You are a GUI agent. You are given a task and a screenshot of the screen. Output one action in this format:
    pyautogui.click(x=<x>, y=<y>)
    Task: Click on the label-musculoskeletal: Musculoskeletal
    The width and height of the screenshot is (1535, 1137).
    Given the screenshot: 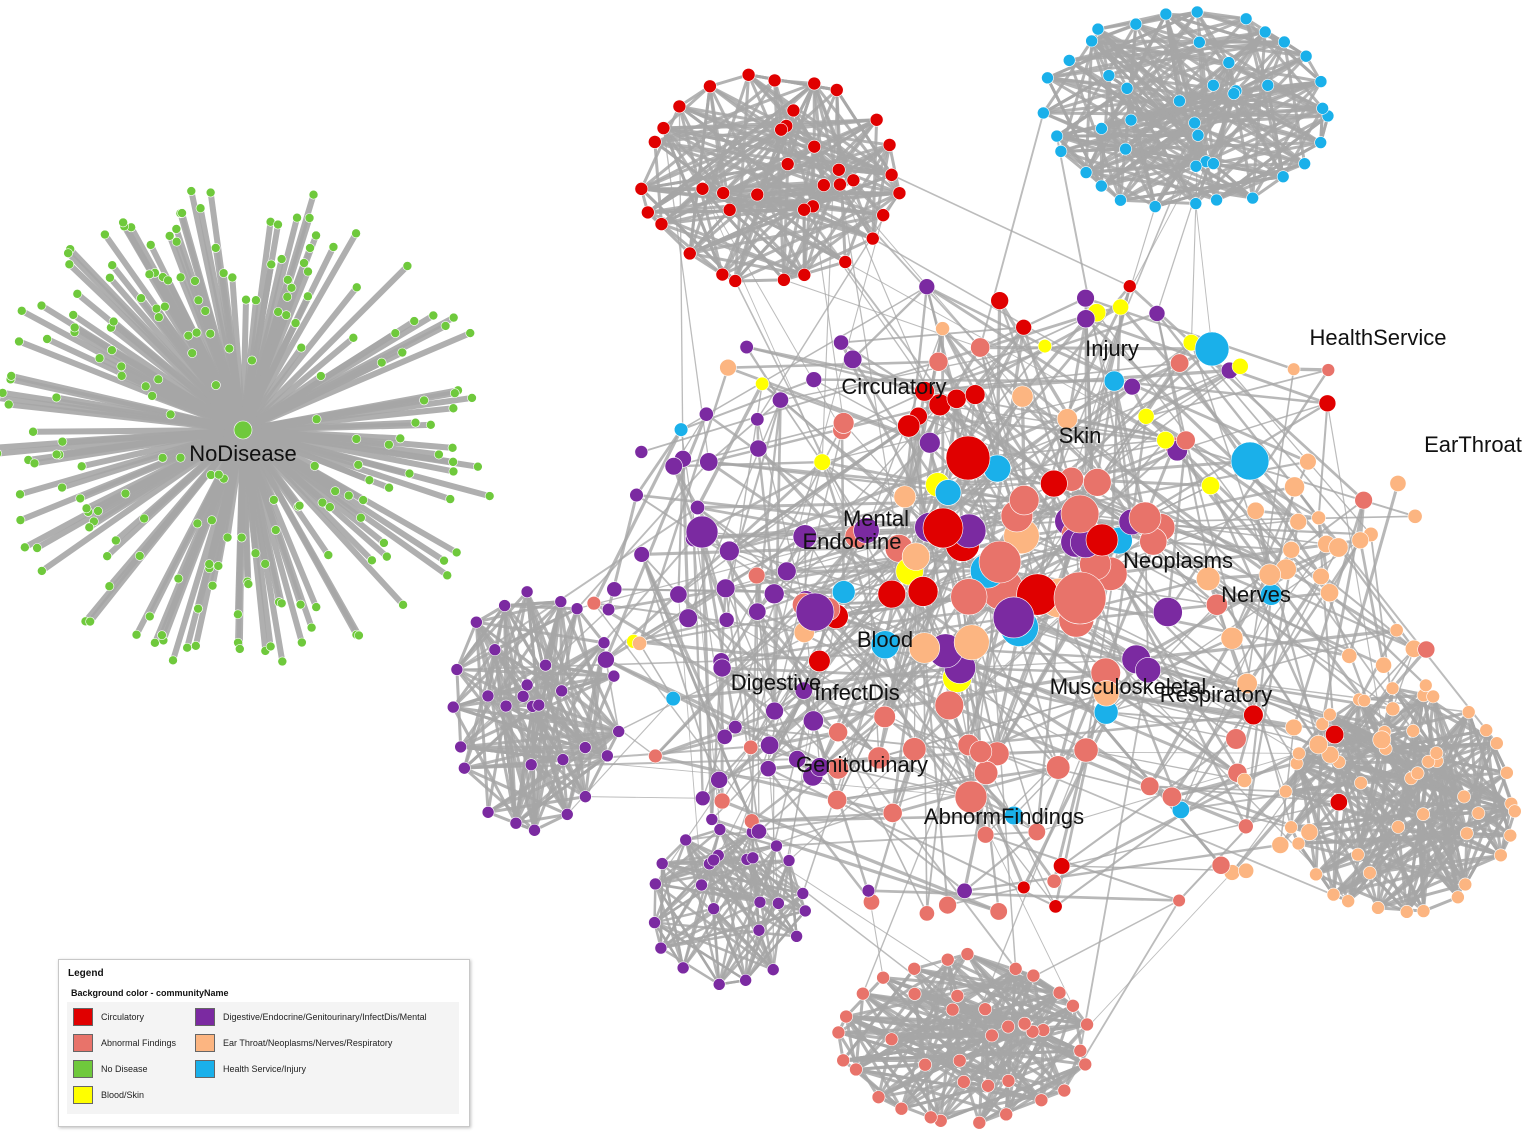 What is the action you would take?
    pyautogui.click(x=1128, y=686)
    